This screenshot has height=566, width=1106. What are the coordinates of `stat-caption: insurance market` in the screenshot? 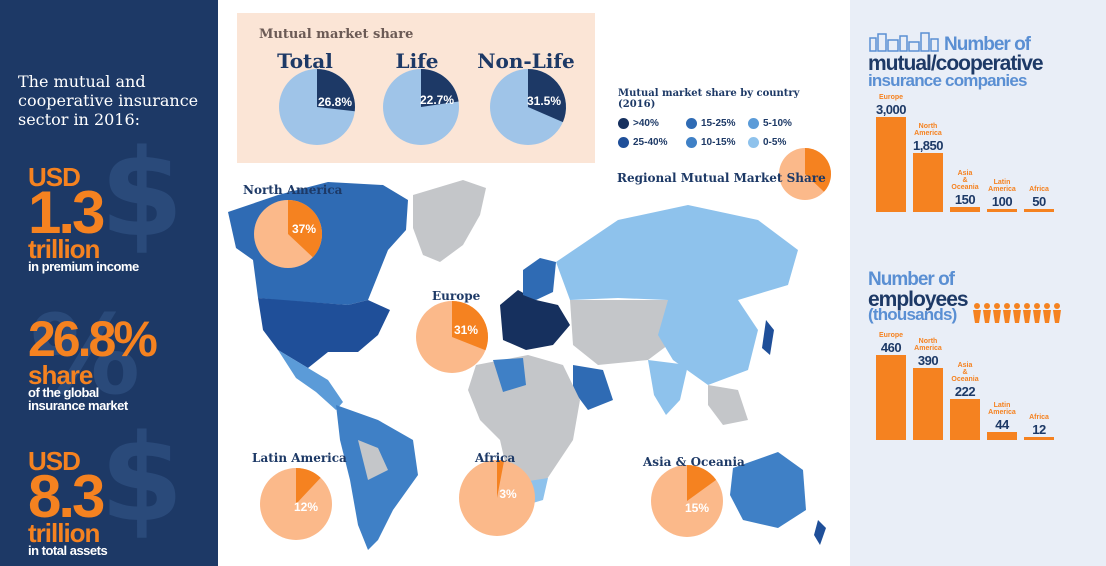 It's located at (78, 405).